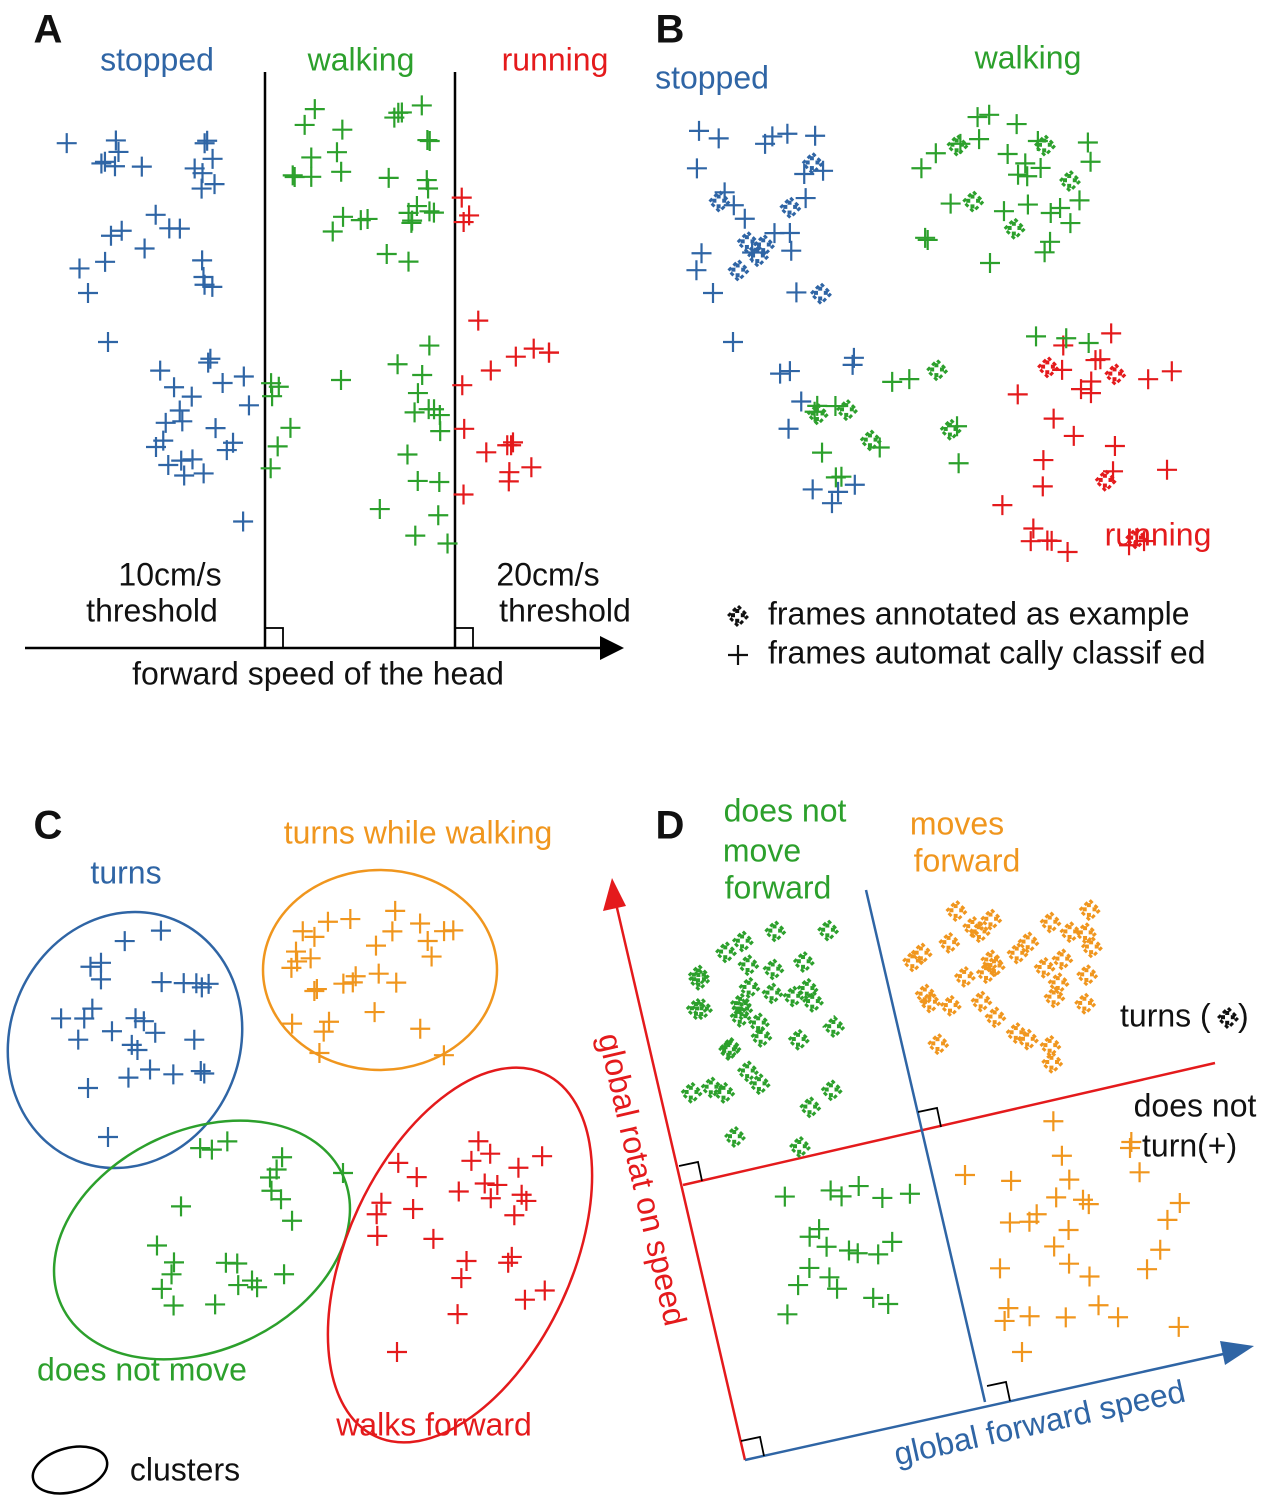 The width and height of the screenshot is (1274, 1497). Describe the element at coordinates (642, 1179) in the screenshot. I see `axis-label: global rotat on speed` at that location.